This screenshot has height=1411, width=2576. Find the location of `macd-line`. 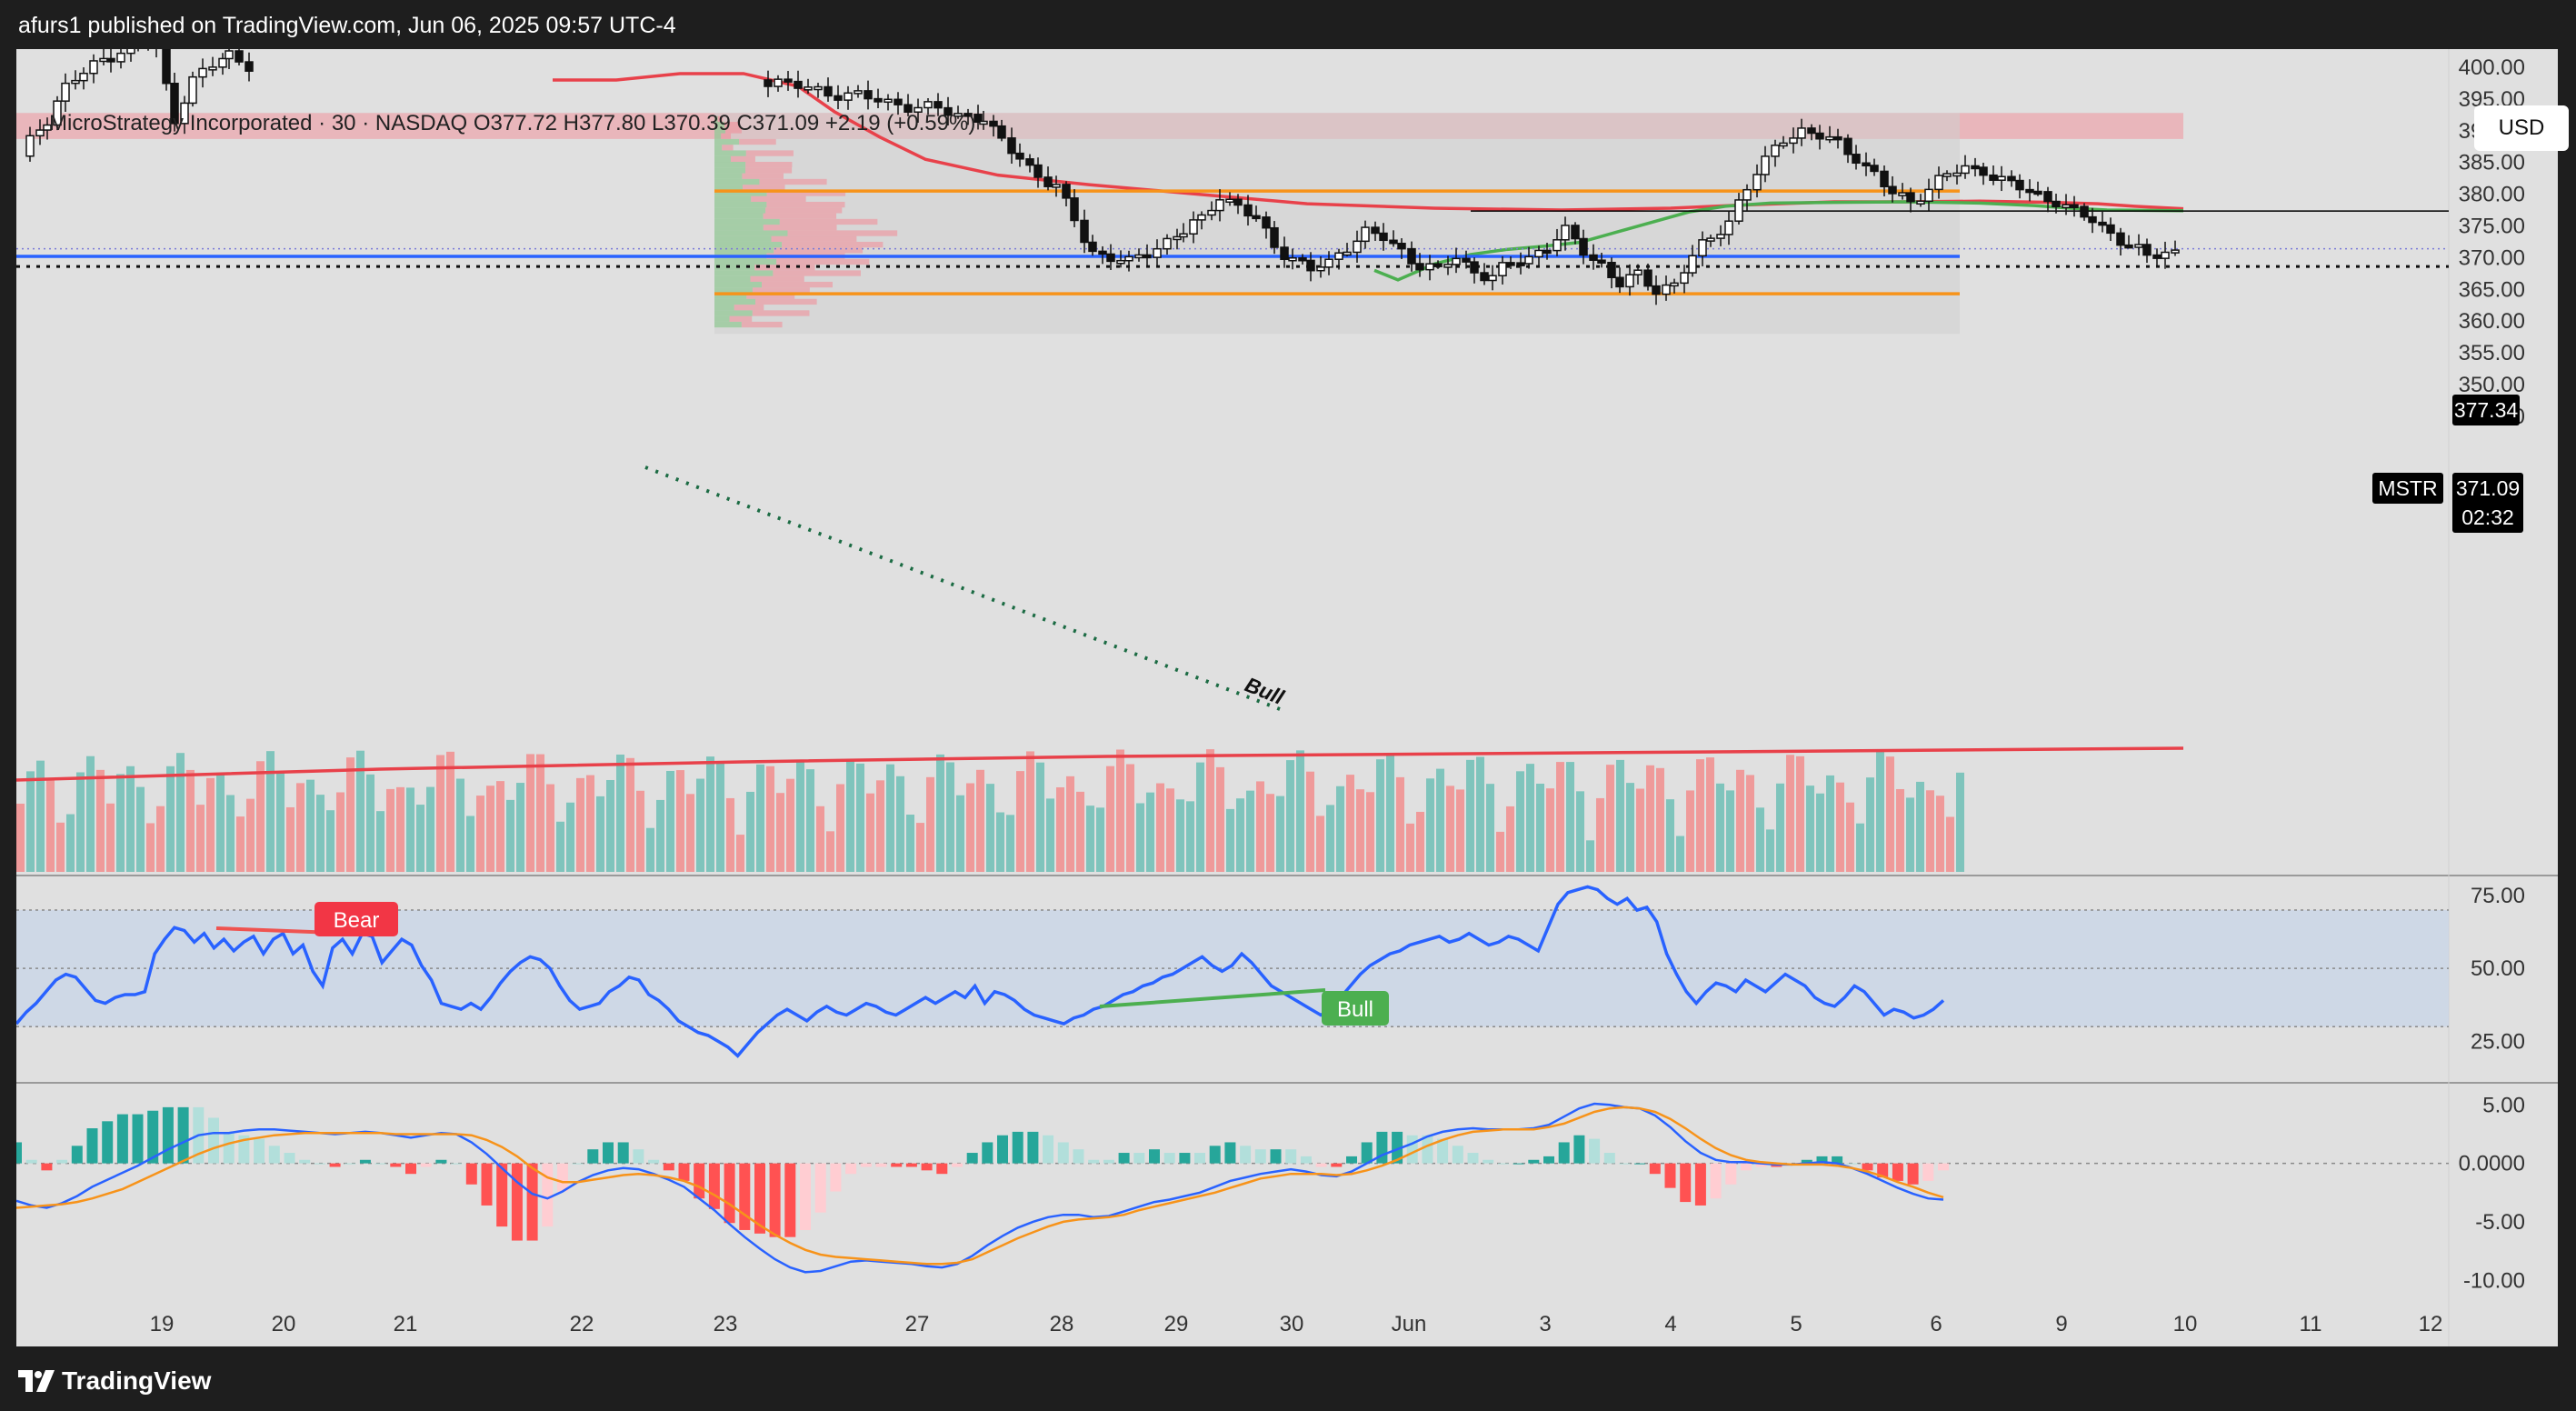

macd-line is located at coordinates (980, 1188).